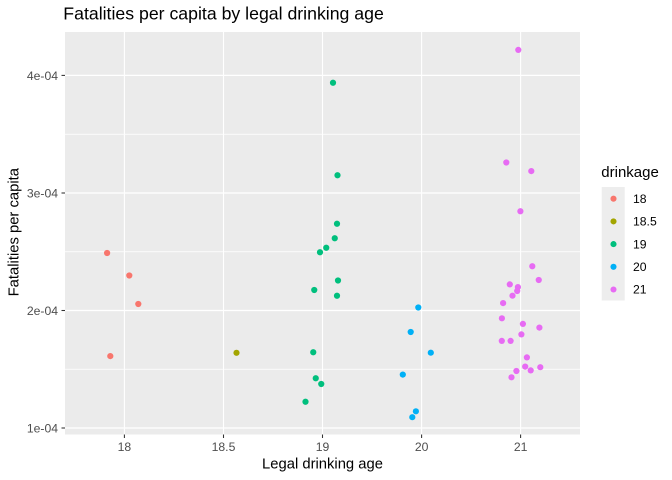 This screenshot has height=480, width=672. What do you see at coordinates (42, 429) in the screenshot?
I see `svg-text: 1e-04` at bounding box center [42, 429].